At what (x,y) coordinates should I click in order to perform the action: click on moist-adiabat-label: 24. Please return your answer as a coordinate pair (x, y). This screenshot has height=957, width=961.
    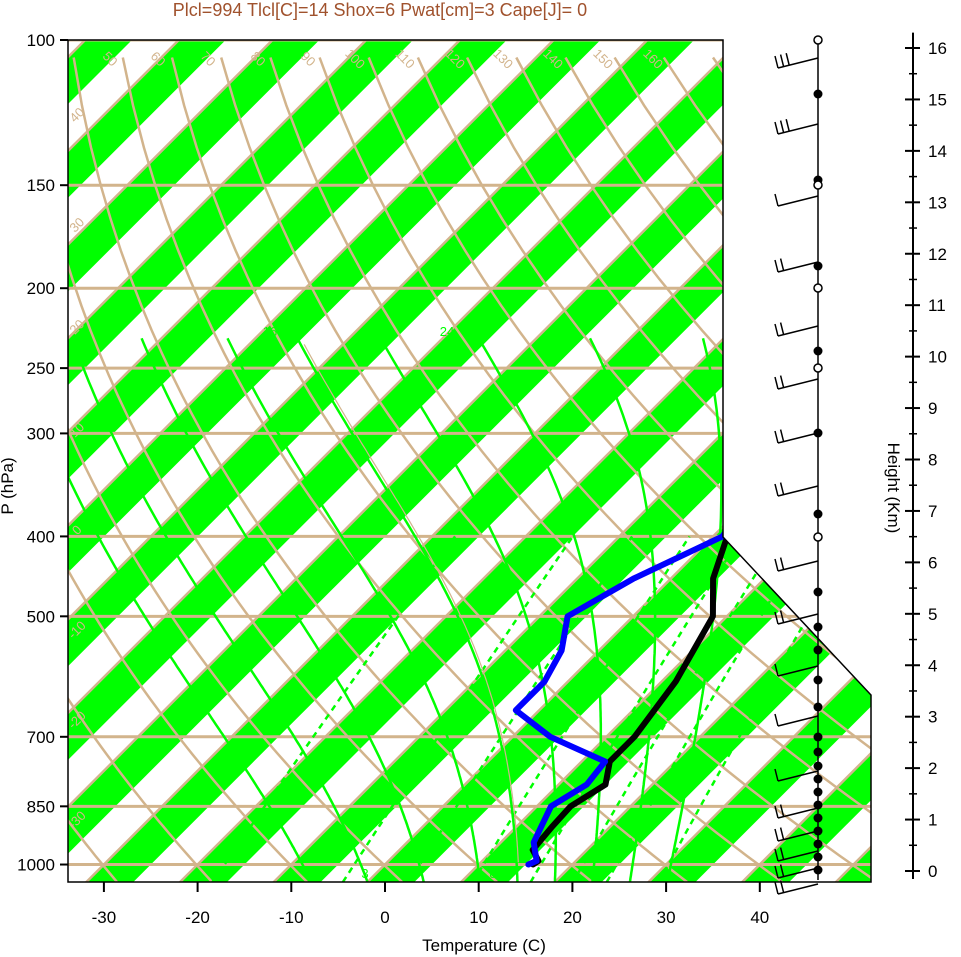
    Looking at the image, I should click on (447, 331).